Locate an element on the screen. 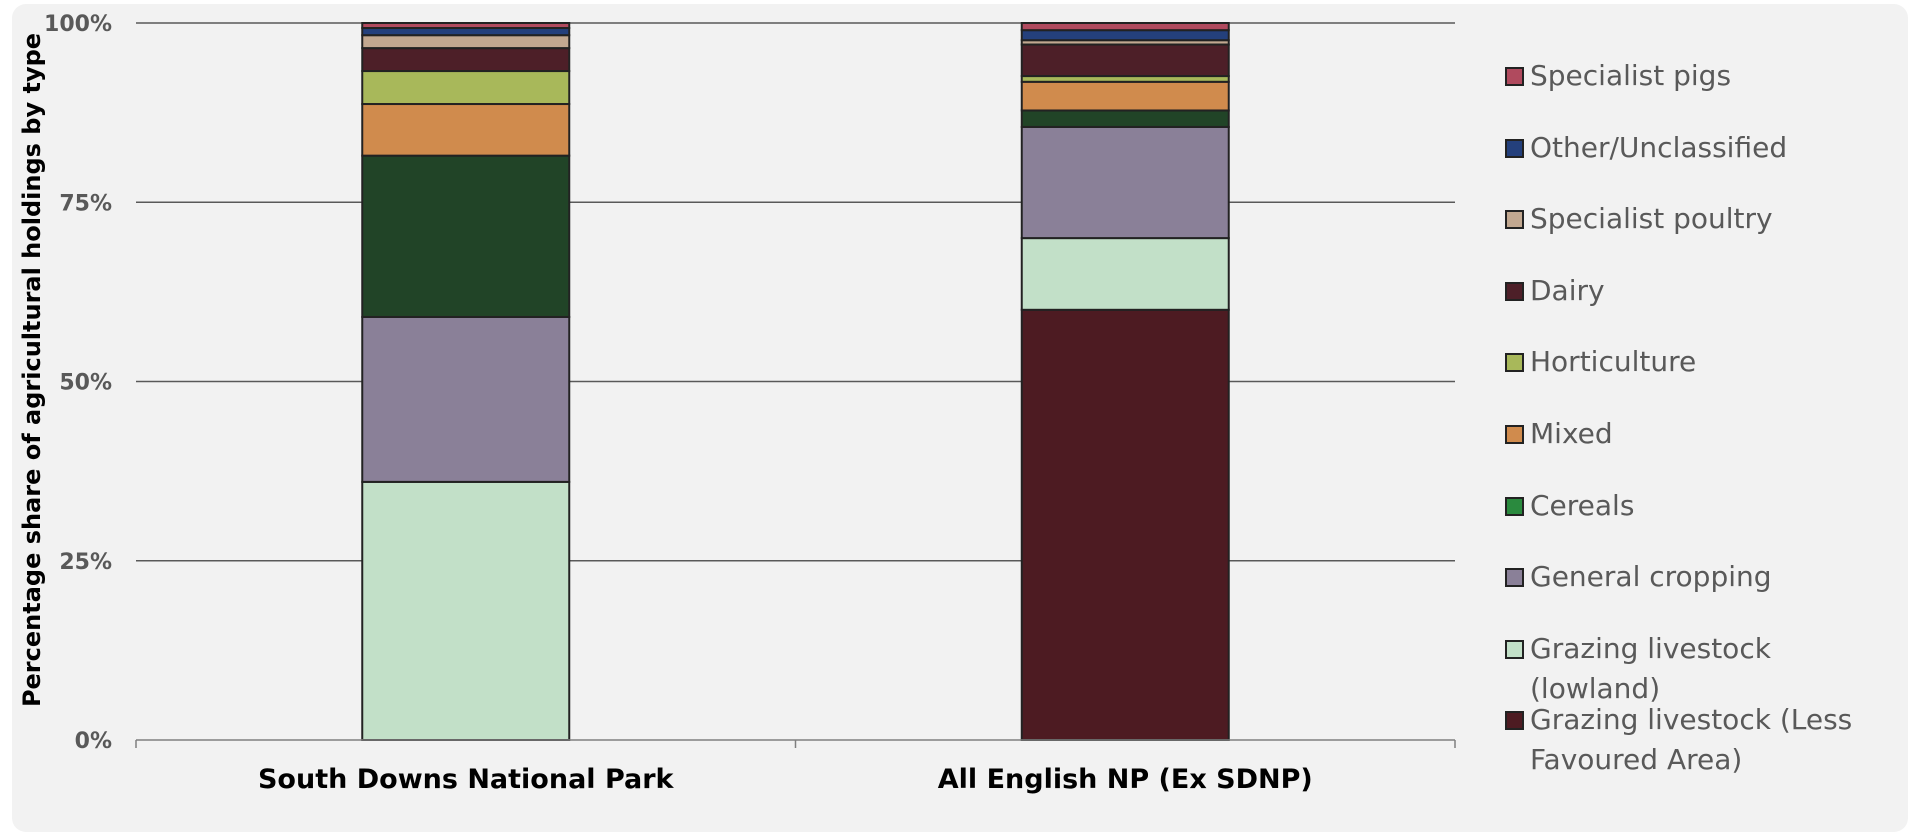 The image size is (1916, 839). legend-item: Mixed is located at coordinates (1697, 434).